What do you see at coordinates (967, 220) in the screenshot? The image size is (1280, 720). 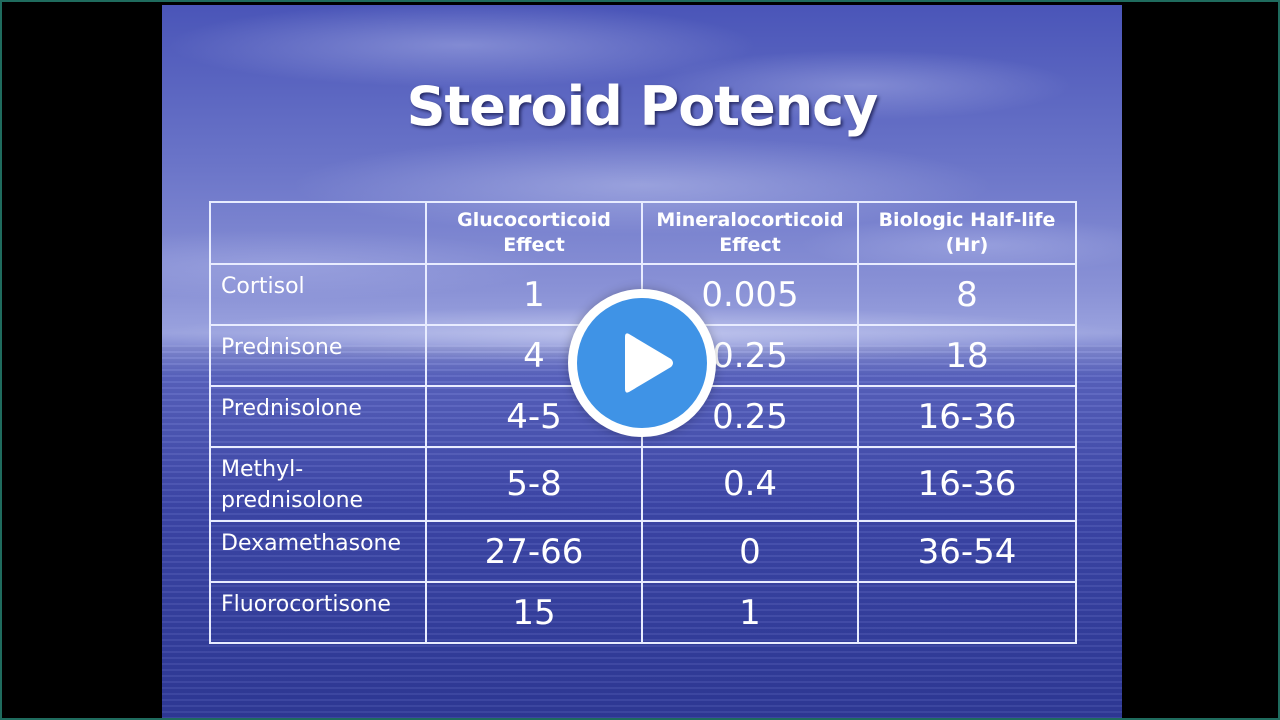 I see `header-half-life-line1: Biologic Half-life` at bounding box center [967, 220].